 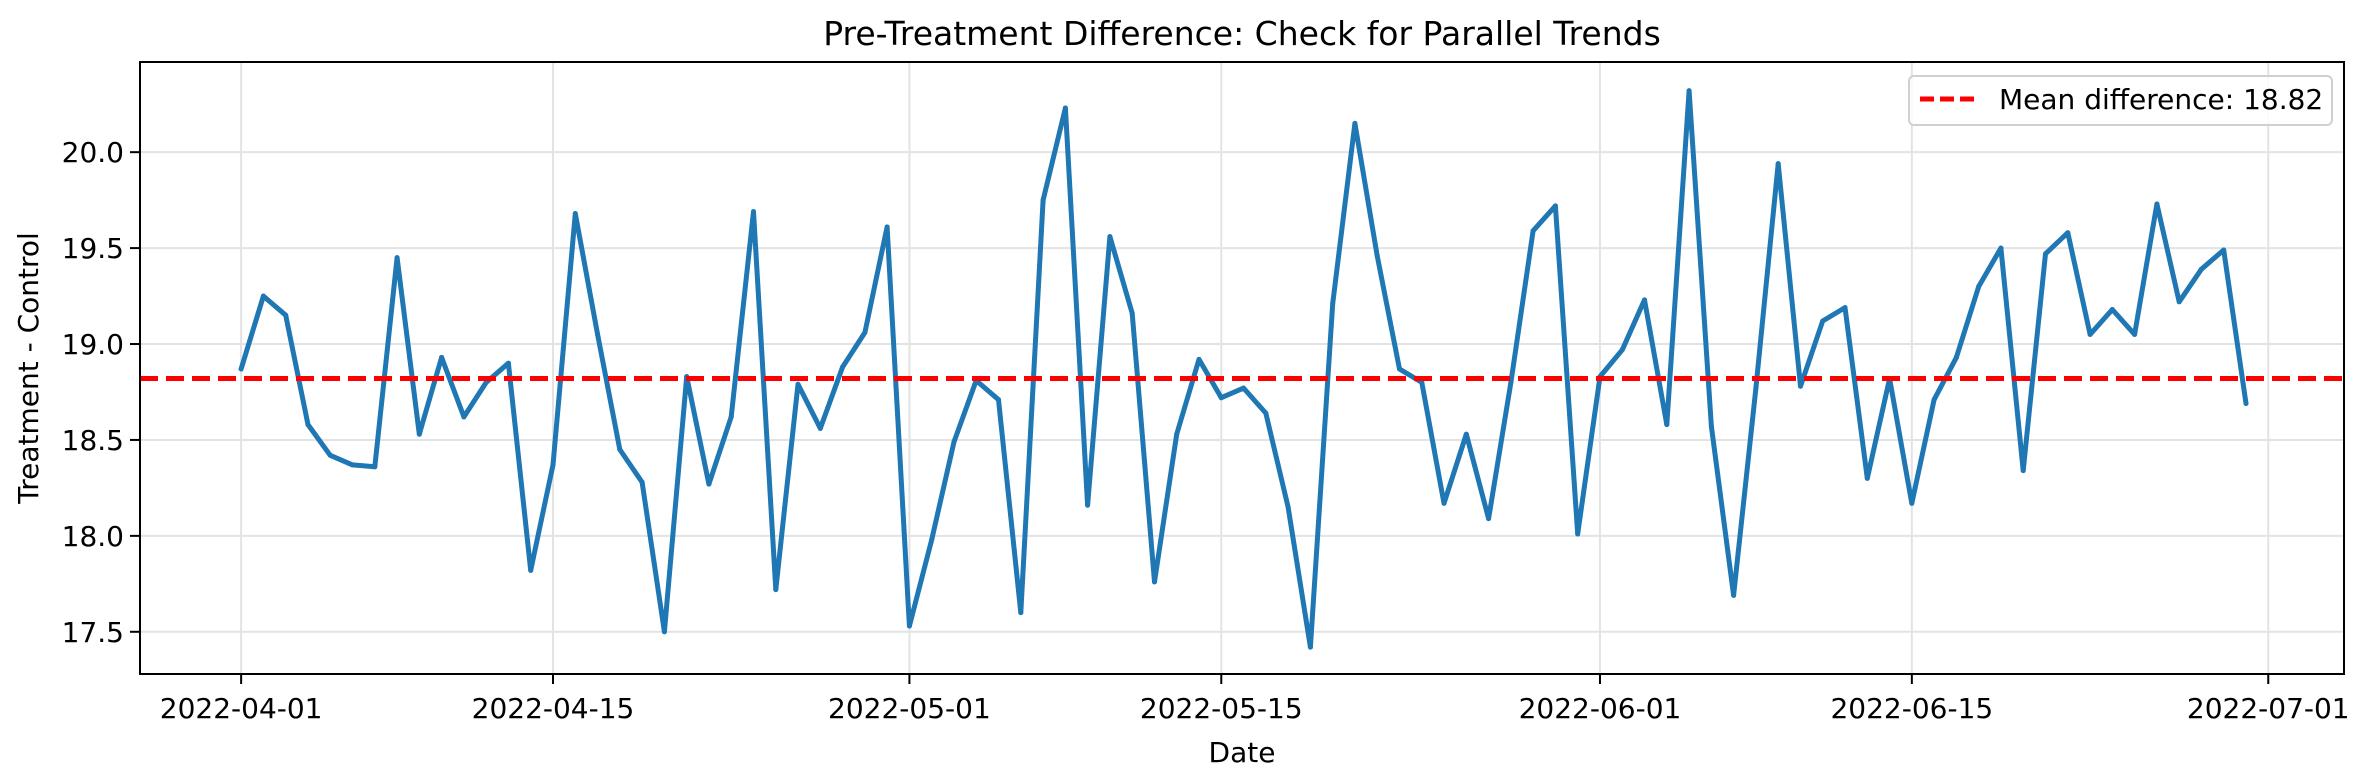 I want to click on x-tick-label: 2022-05-01, so click(x=909, y=708).